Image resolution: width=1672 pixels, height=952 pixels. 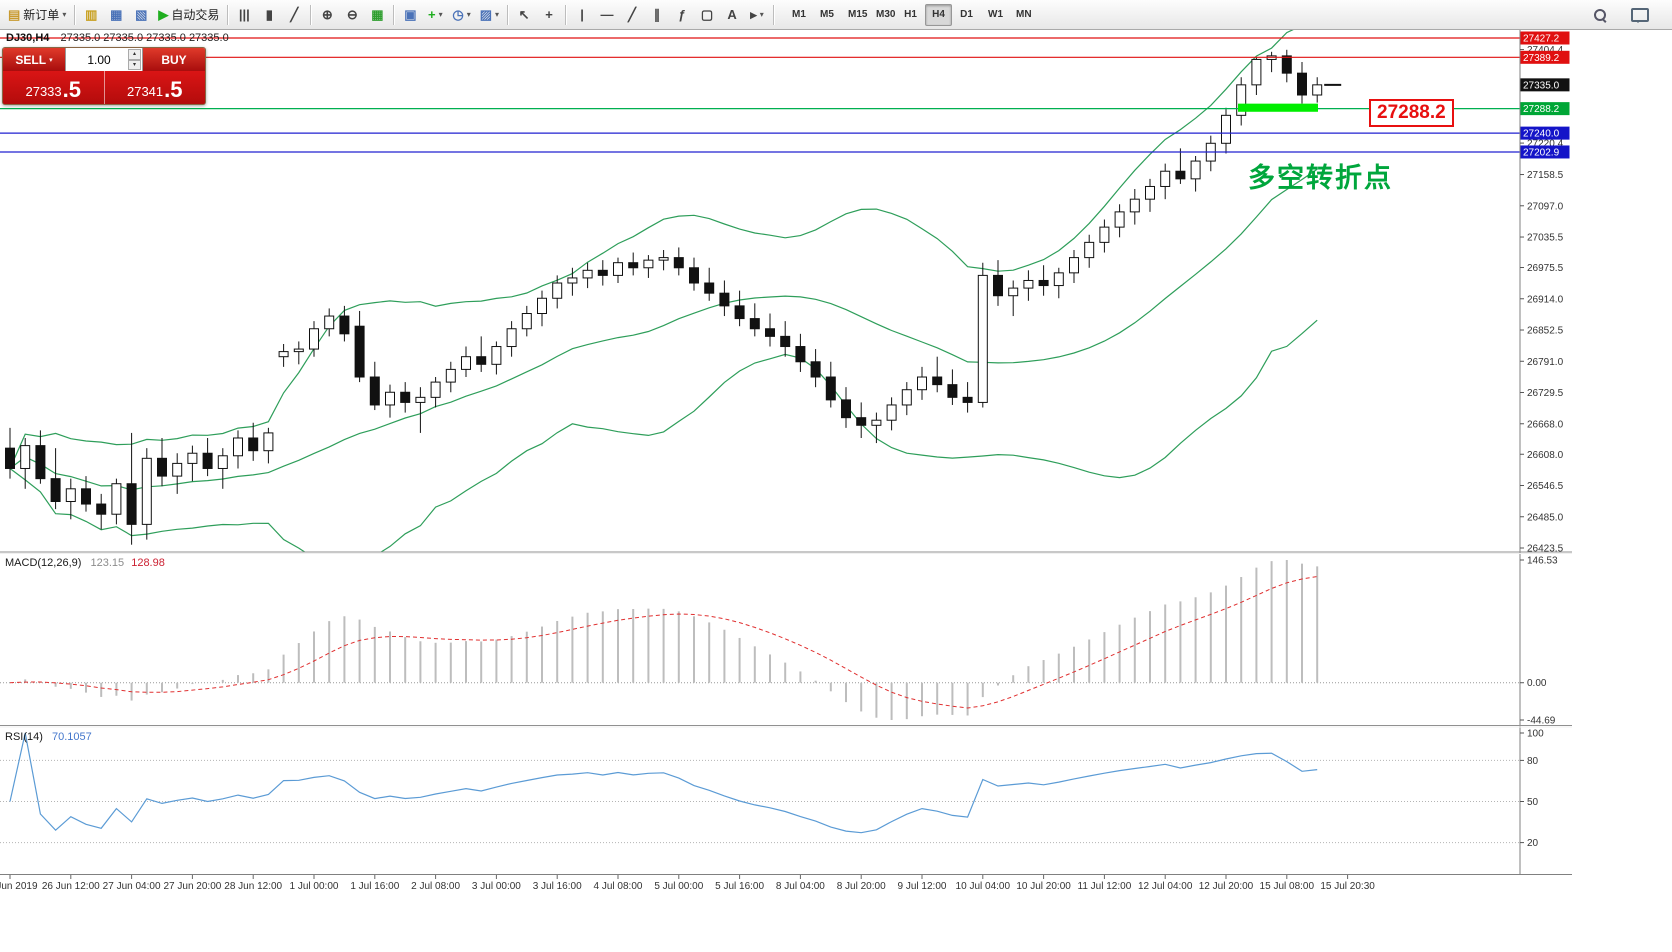 What do you see at coordinates (632, 15) in the screenshot?
I see `trendline-button: ╱` at bounding box center [632, 15].